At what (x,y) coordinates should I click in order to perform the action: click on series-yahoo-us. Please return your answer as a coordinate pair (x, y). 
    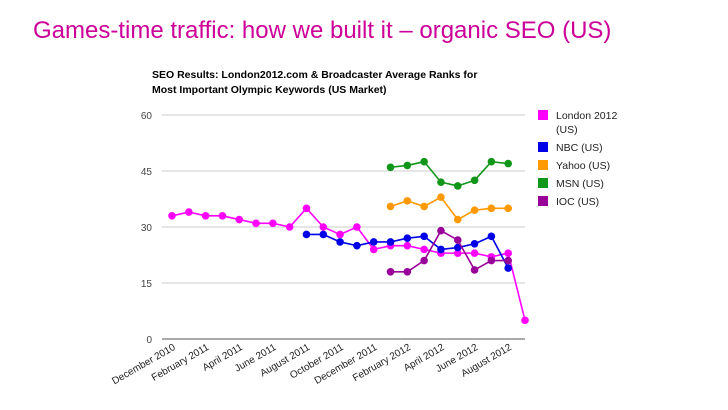
    Looking at the image, I should click on (449, 208).